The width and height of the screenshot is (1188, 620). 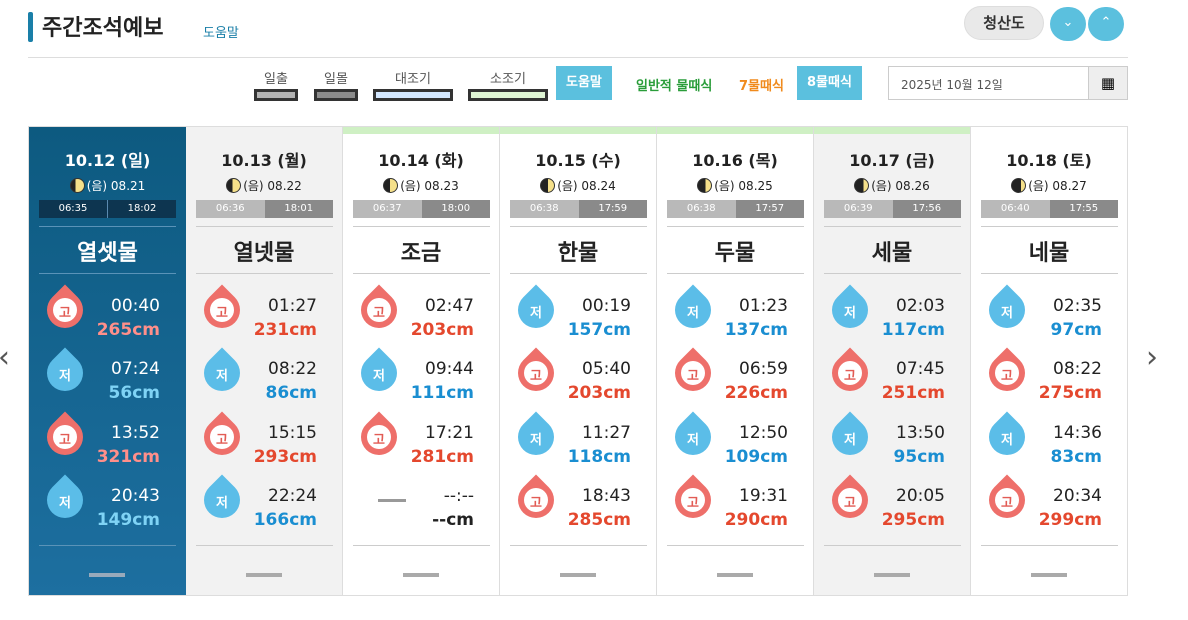 What do you see at coordinates (584, 83) in the screenshot?
I see `help-button: 도움말` at bounding box center [584, 83].